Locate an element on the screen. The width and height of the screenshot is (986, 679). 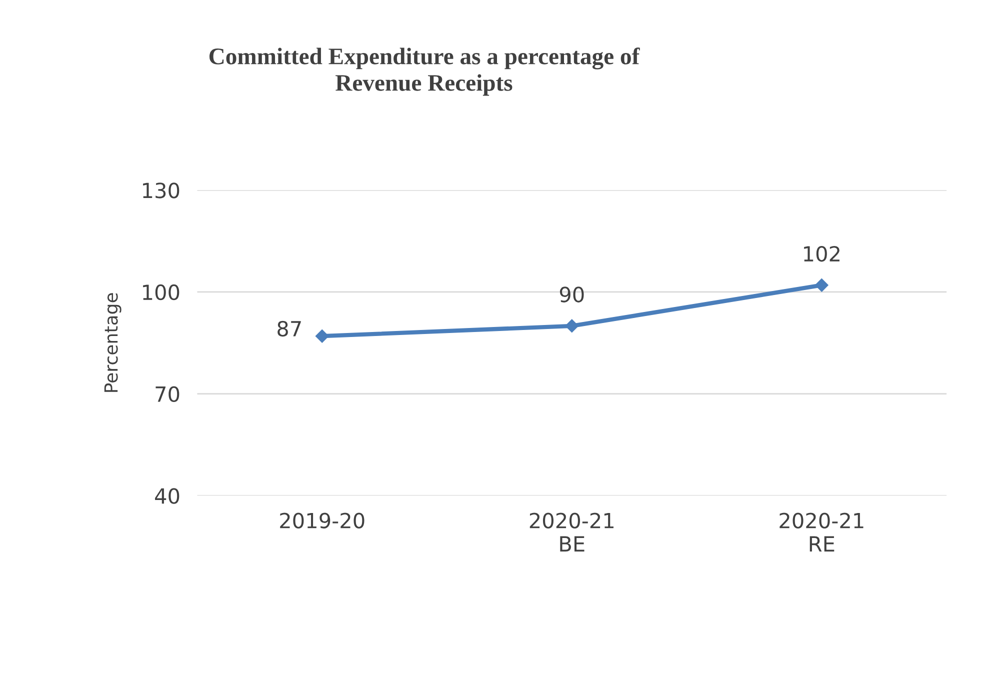
y-tick-label: 70 is located at coordinates (168, 394).